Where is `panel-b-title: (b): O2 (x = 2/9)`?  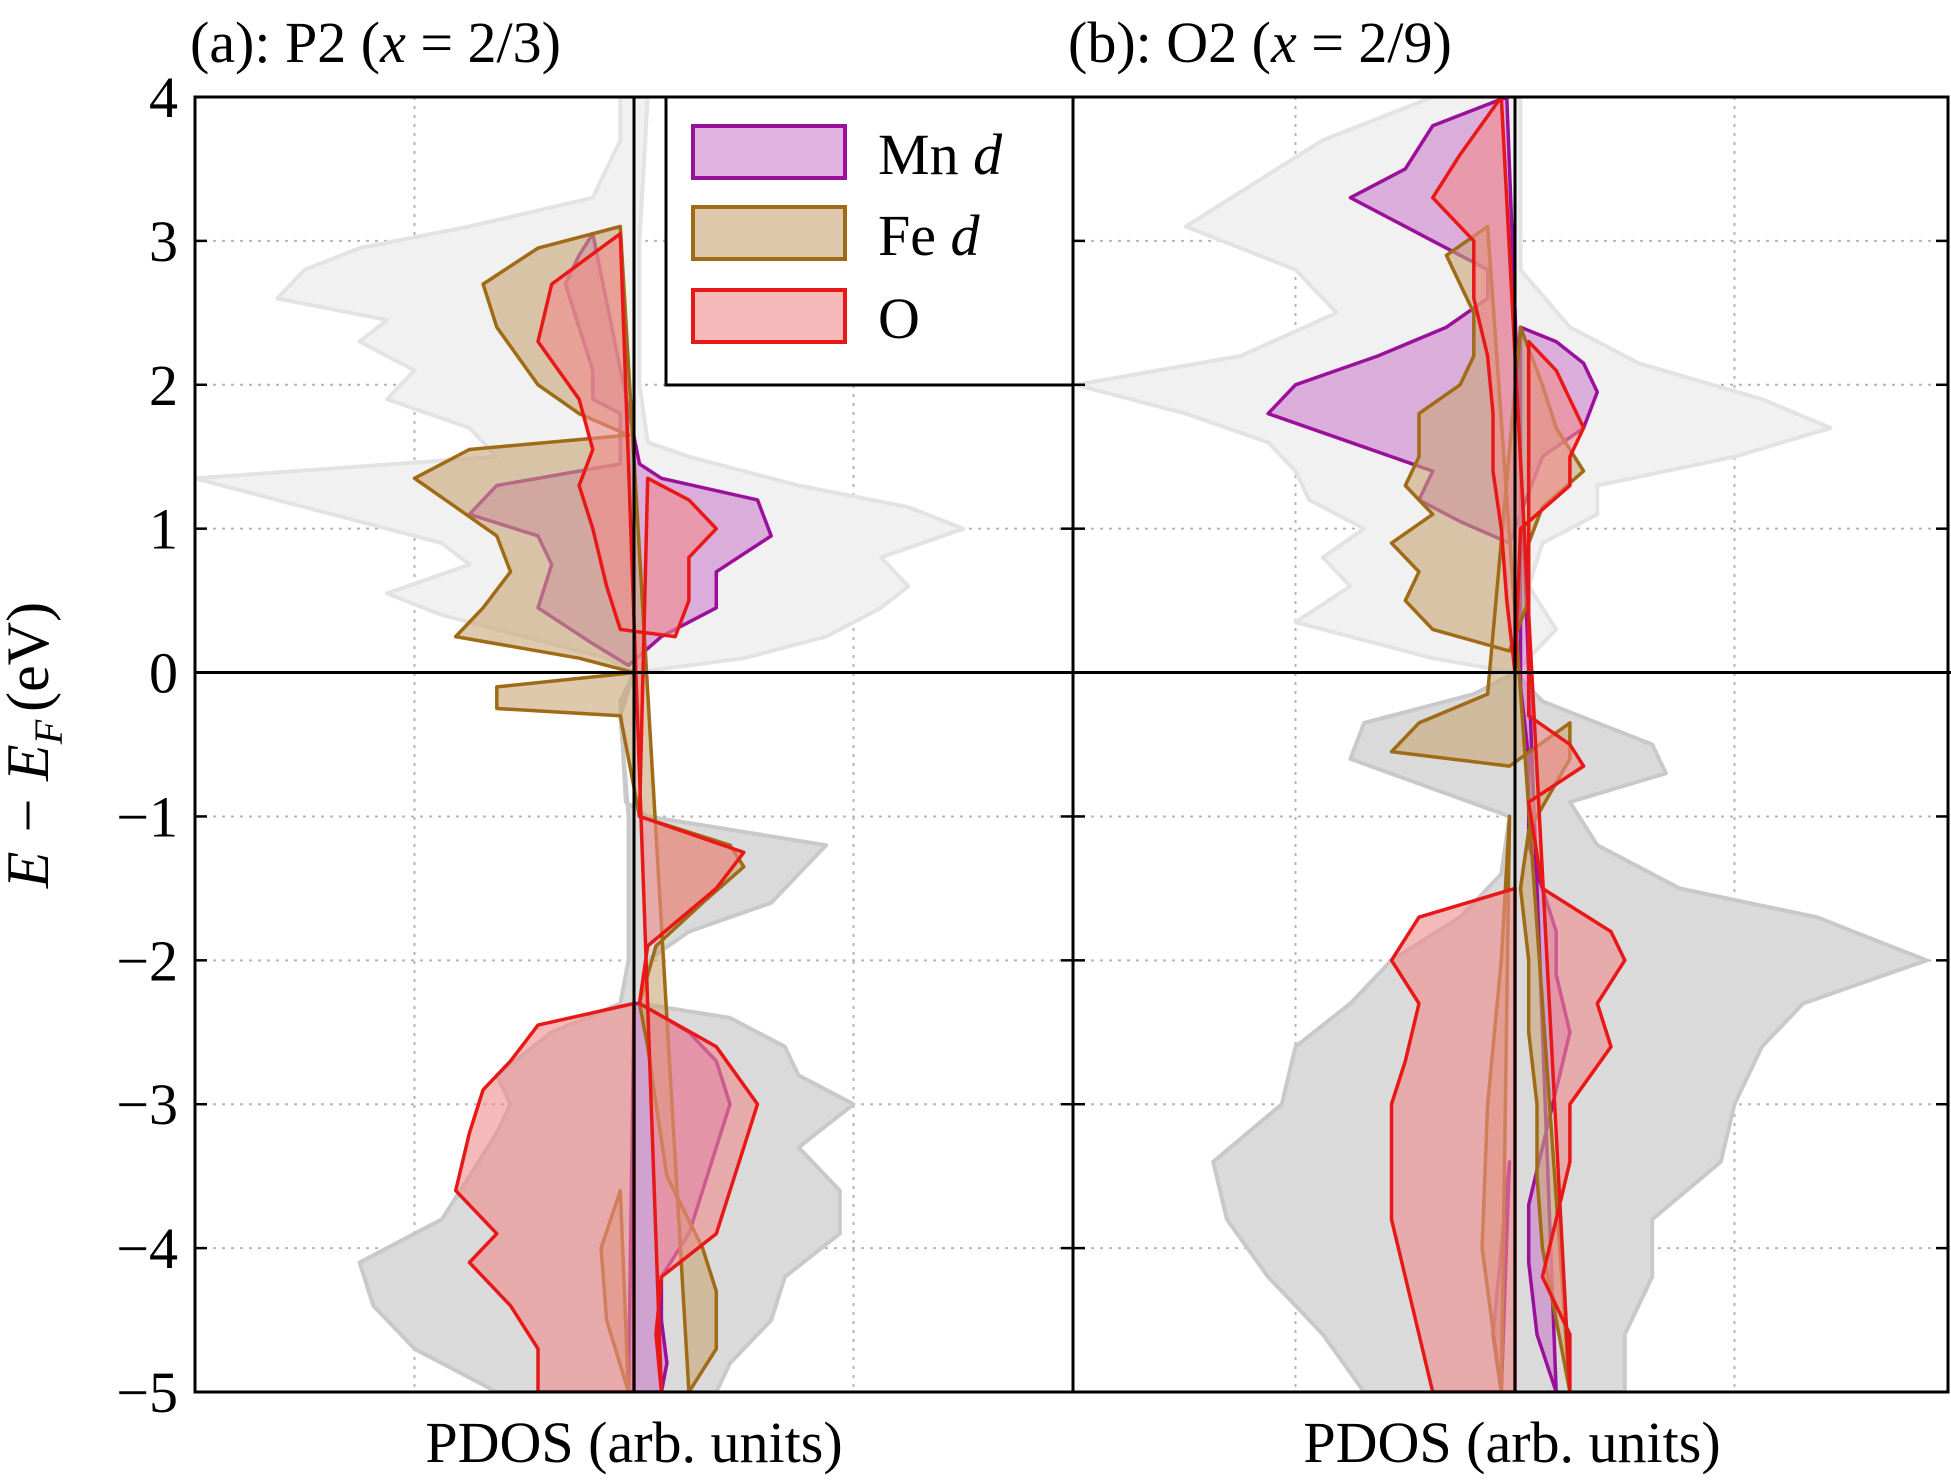 panel-b-title: (b): O2 (x = 2/9) is located at coordinates (1260, 42).